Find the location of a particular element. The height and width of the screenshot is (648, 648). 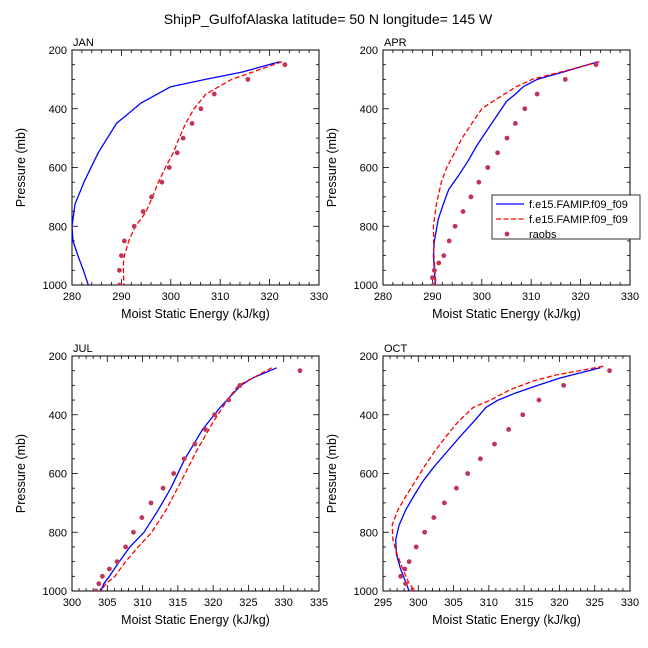

legend-marker-raobs is located at coordinates (507, 234).